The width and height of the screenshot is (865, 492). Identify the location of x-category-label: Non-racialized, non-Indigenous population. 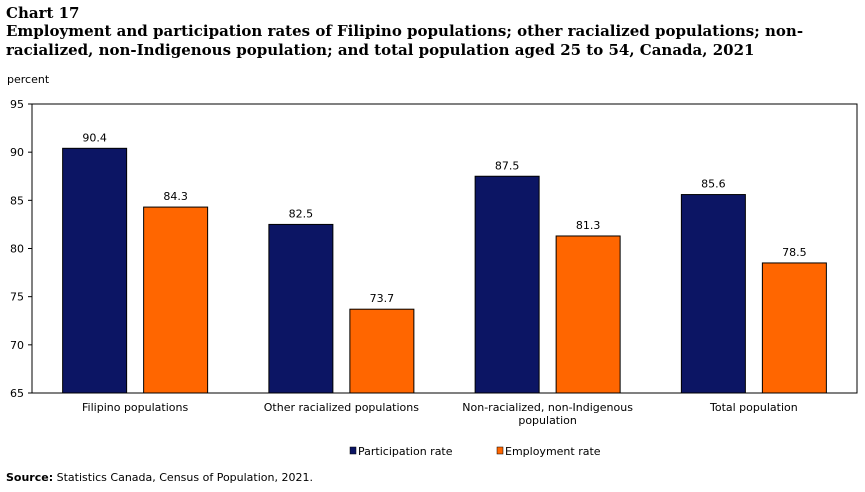
(547, 414).